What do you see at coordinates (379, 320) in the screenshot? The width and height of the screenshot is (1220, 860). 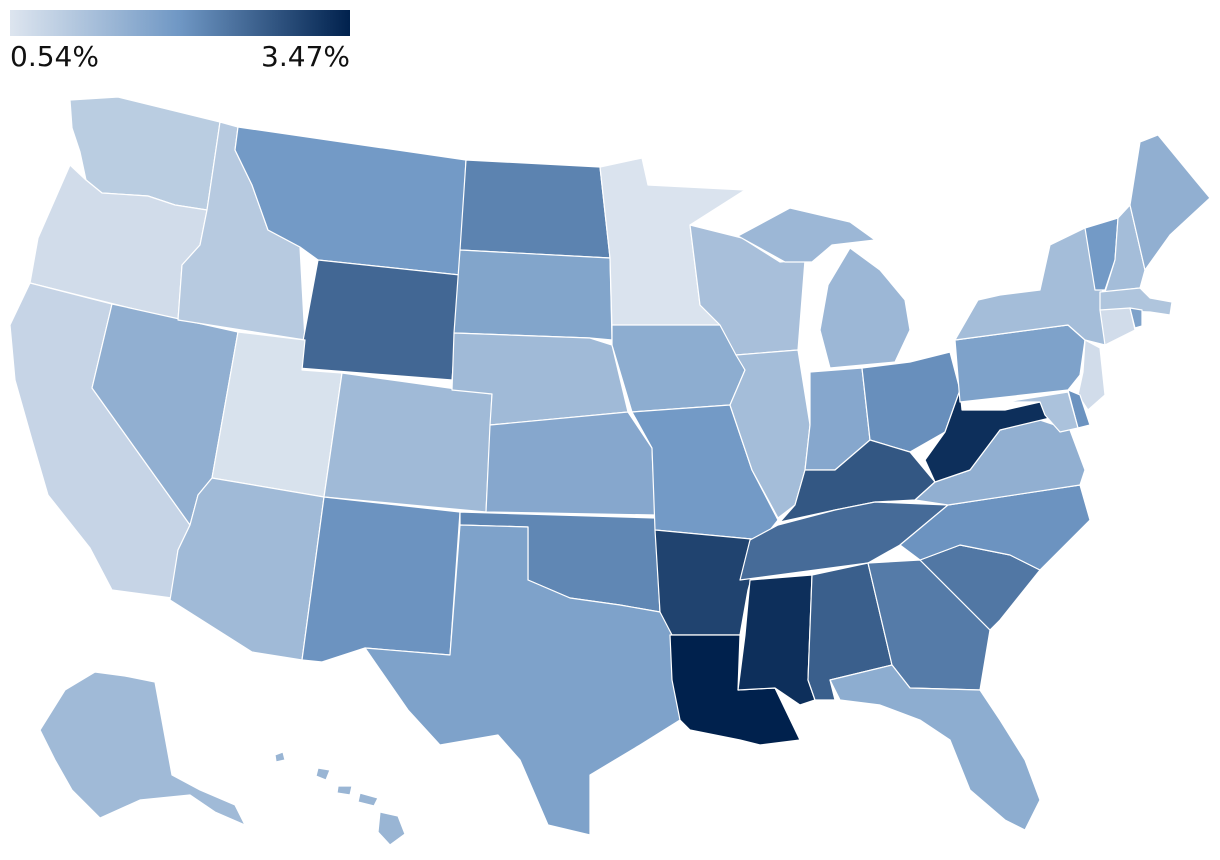 I see `state-wy` at bounding box center [379, 320].